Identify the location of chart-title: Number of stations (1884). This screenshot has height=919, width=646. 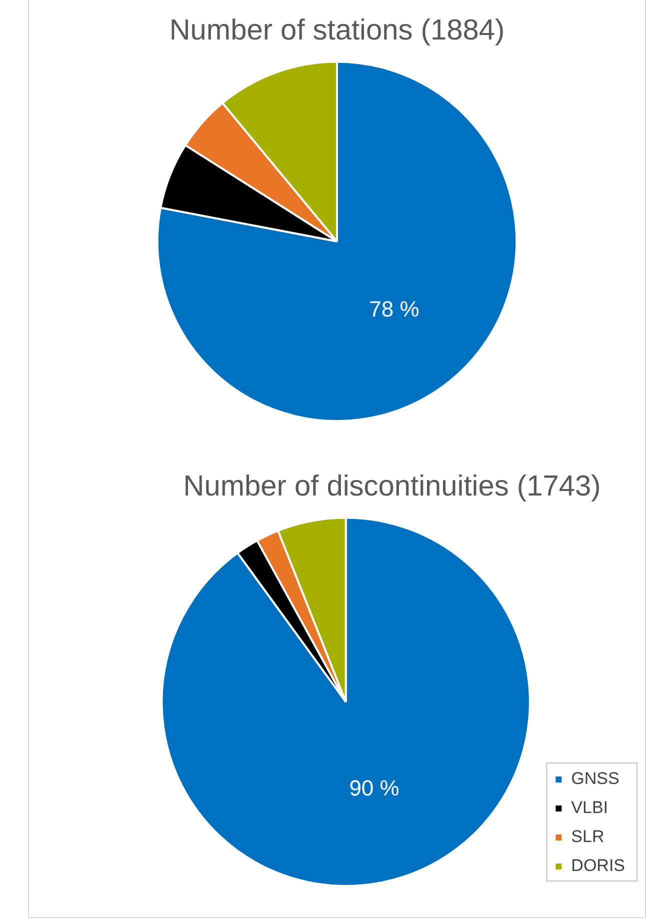
(337, 30).